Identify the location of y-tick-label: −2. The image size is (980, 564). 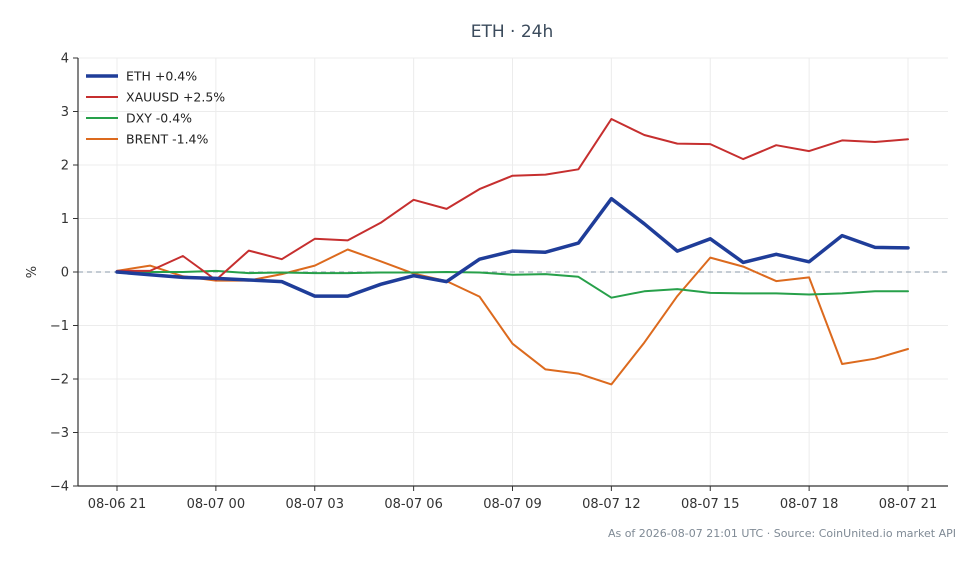
(59, 380).